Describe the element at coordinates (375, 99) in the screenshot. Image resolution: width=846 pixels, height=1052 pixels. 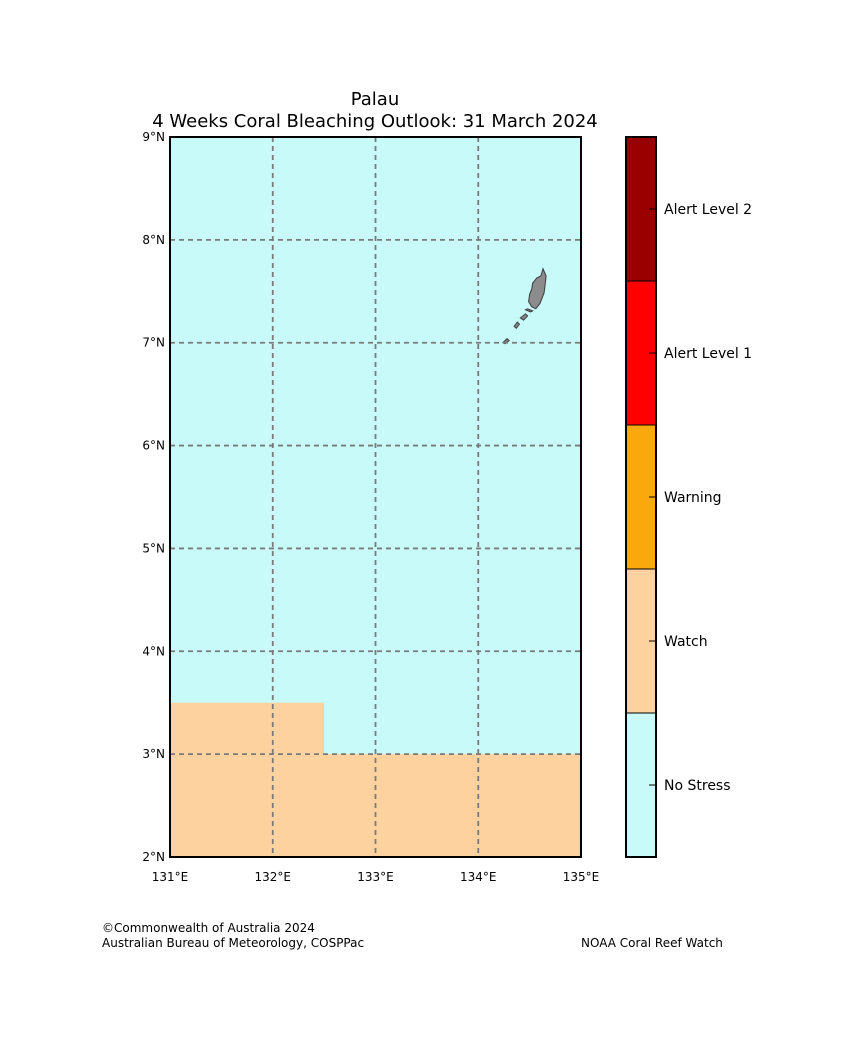
I see `map-title-region: Palau` at that location.